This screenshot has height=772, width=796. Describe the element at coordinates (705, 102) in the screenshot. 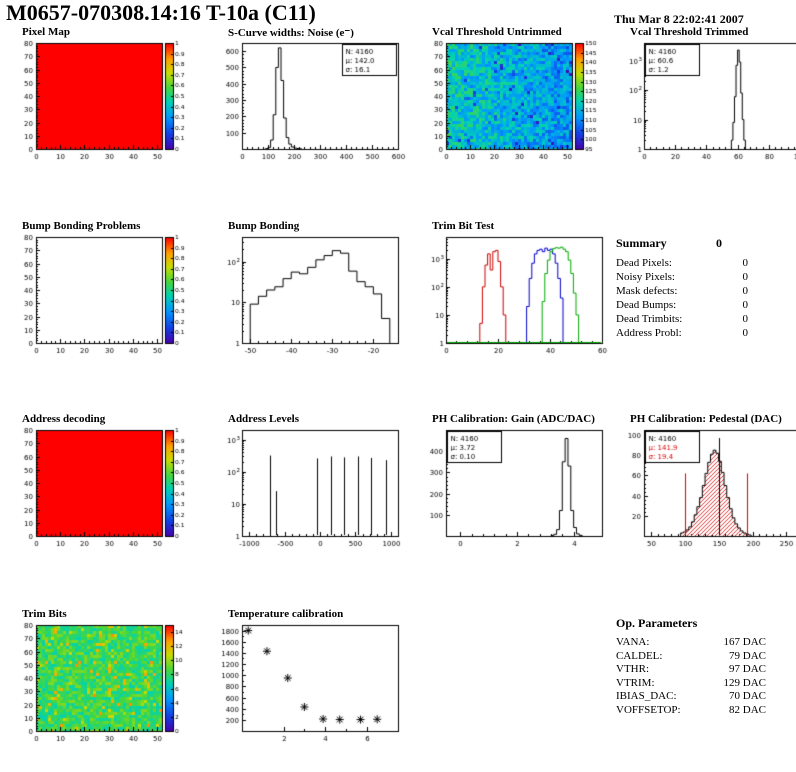

I see `vcal-trimmed-chart` at that location.